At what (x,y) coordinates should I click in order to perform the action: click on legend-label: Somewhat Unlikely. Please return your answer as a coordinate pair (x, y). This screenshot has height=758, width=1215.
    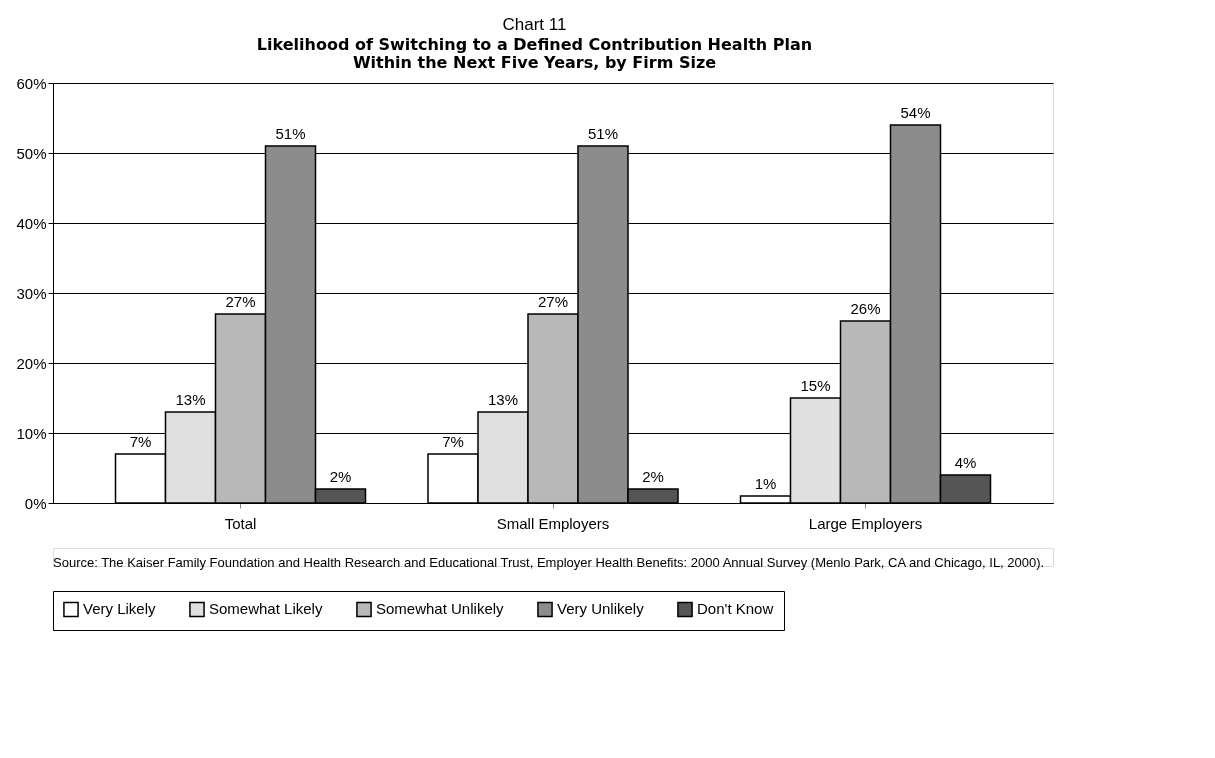
    Looking at the image, I should click on (440, 609).